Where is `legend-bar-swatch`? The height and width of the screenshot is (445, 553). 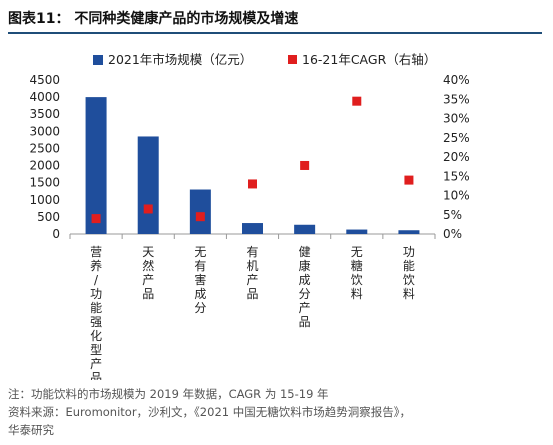
legend-bar-swatch is located at coordinates (98, 60).